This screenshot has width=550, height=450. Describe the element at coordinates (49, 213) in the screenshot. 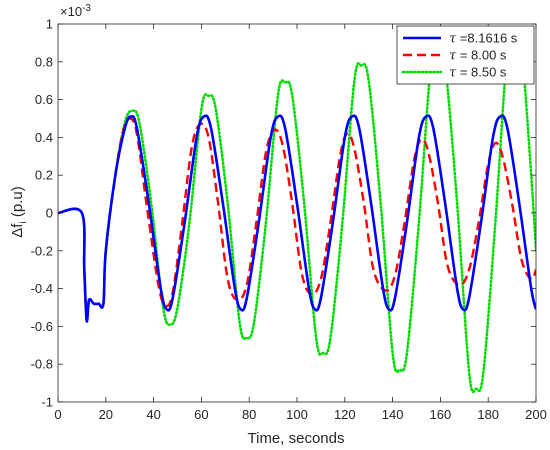

I see `y-tick-label: 0` at that location.